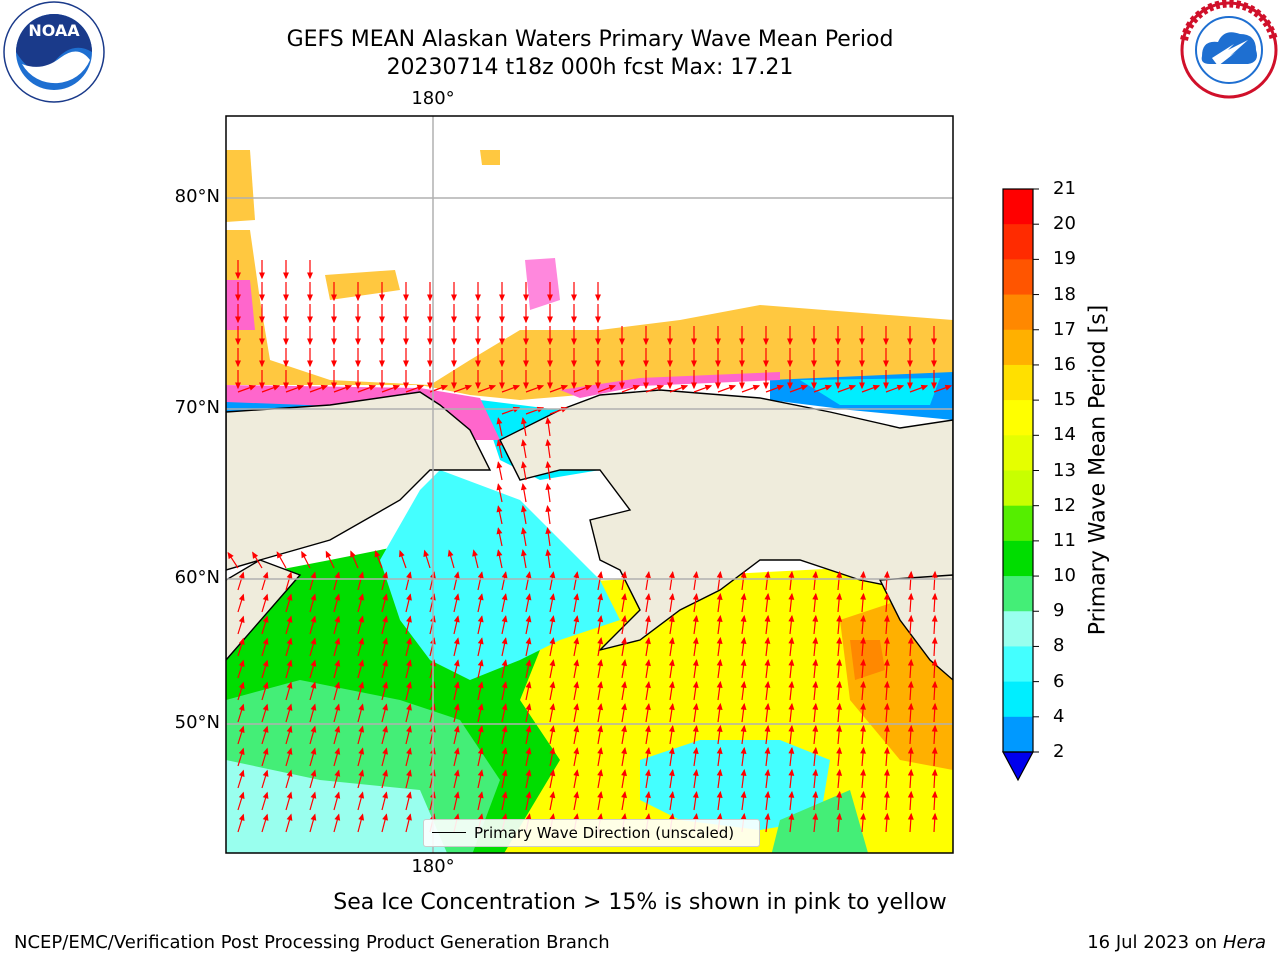 The width and height of the screenshot is (1280, 960). What do you see at coordinates (870, 391) in the screenshot?
I see `field-cyan-beaufort` at bounding box center [870, 391].